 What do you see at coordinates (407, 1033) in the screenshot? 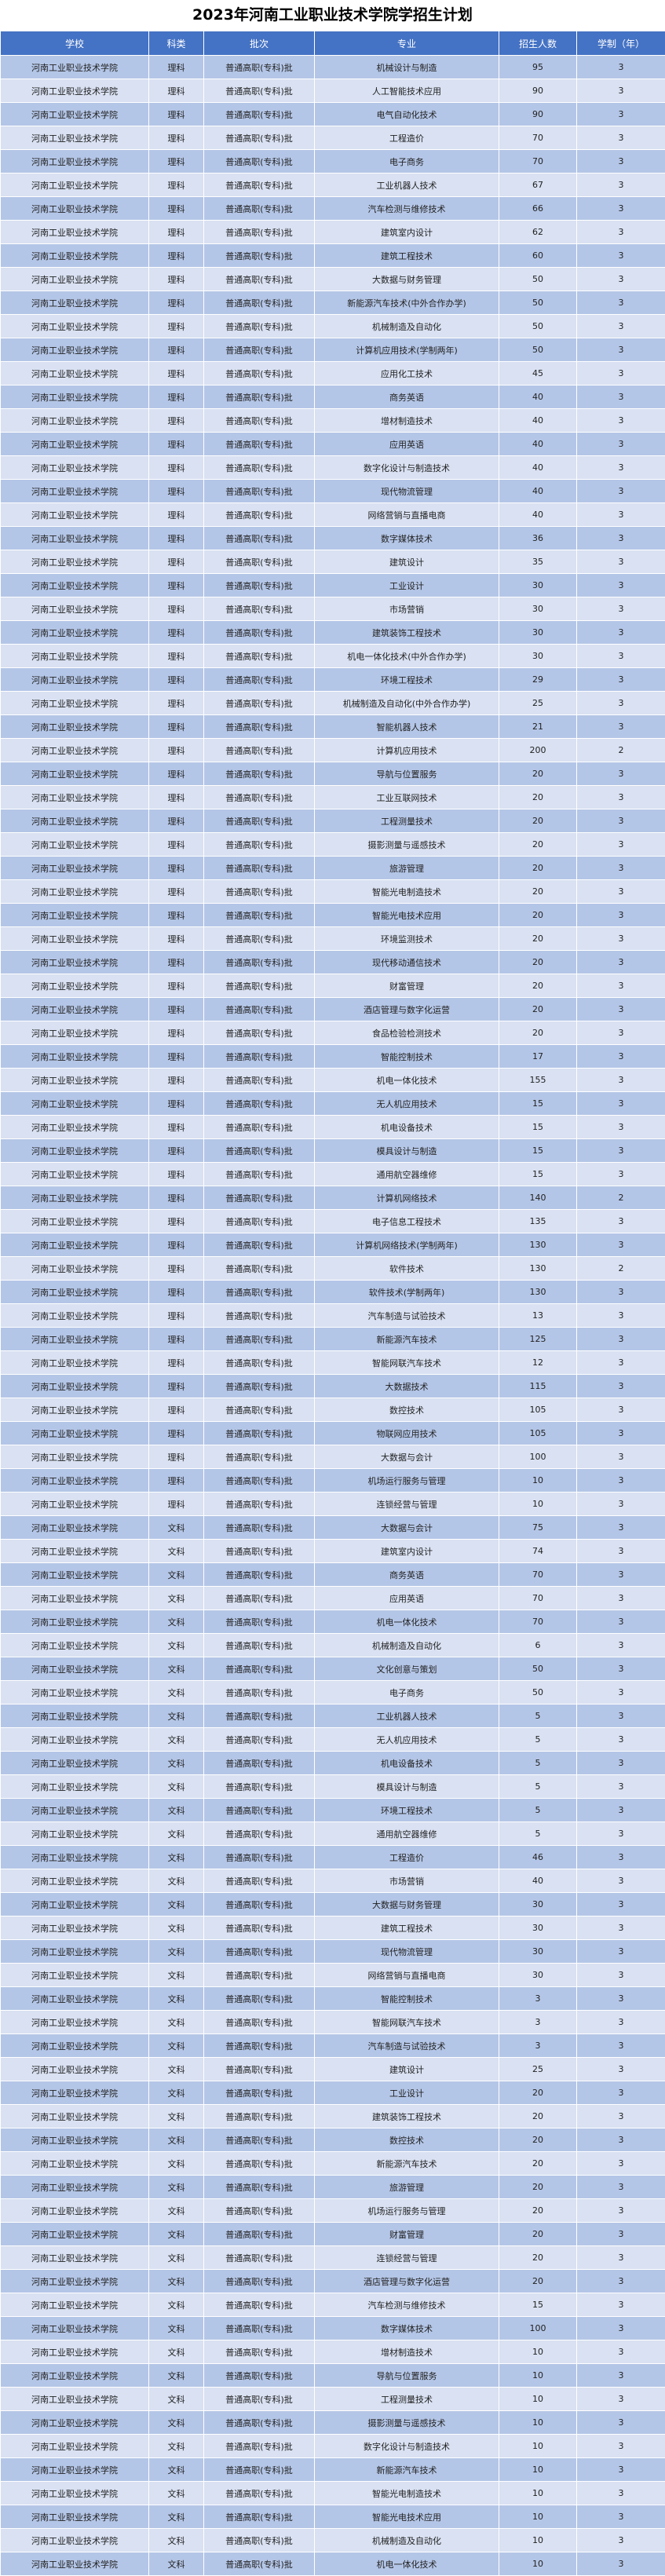
I see `major-cell: 食品检验检测技术` at bounding box center [407, 1033].